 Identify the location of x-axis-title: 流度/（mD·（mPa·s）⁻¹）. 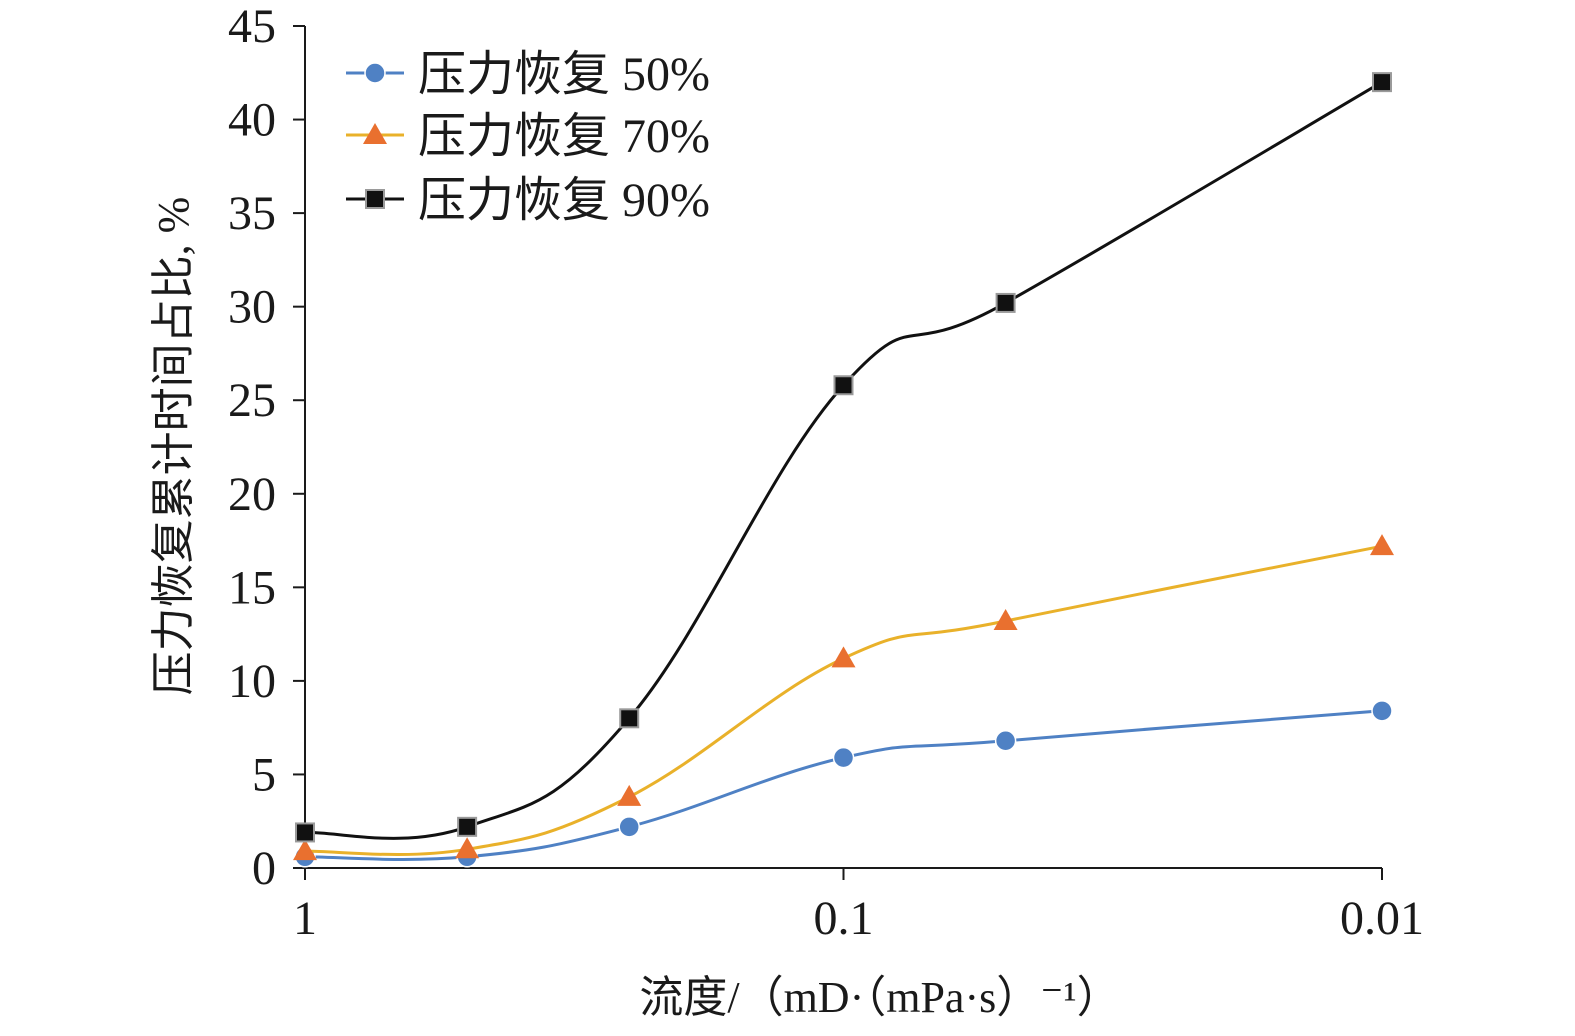
(879, 997).